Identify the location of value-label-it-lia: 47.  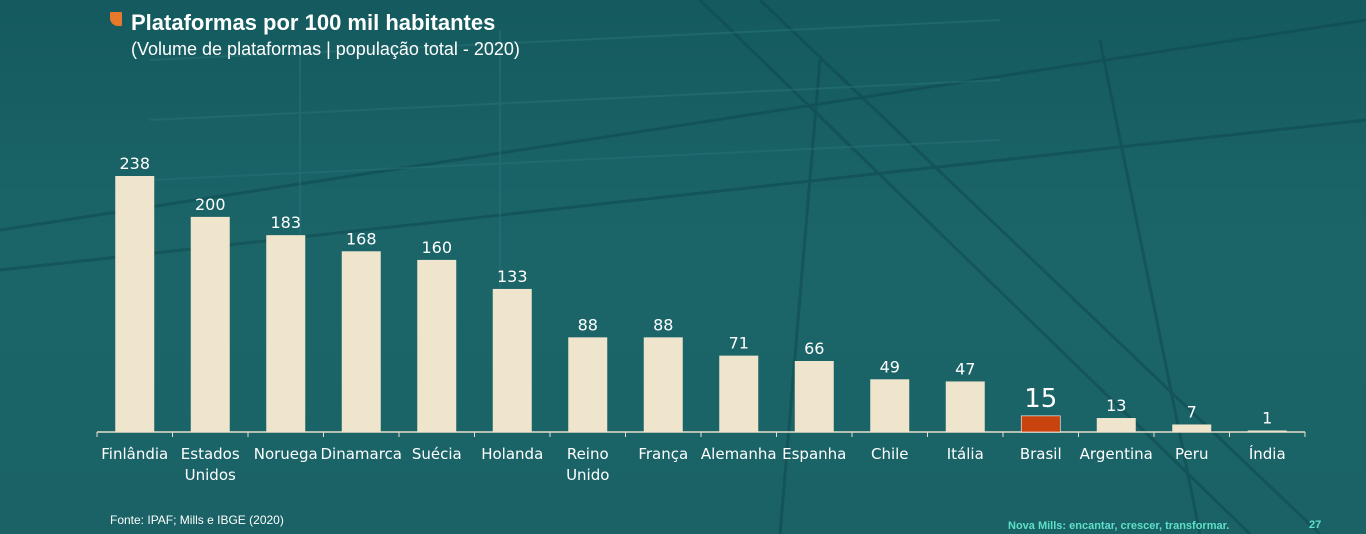
(965, 368).